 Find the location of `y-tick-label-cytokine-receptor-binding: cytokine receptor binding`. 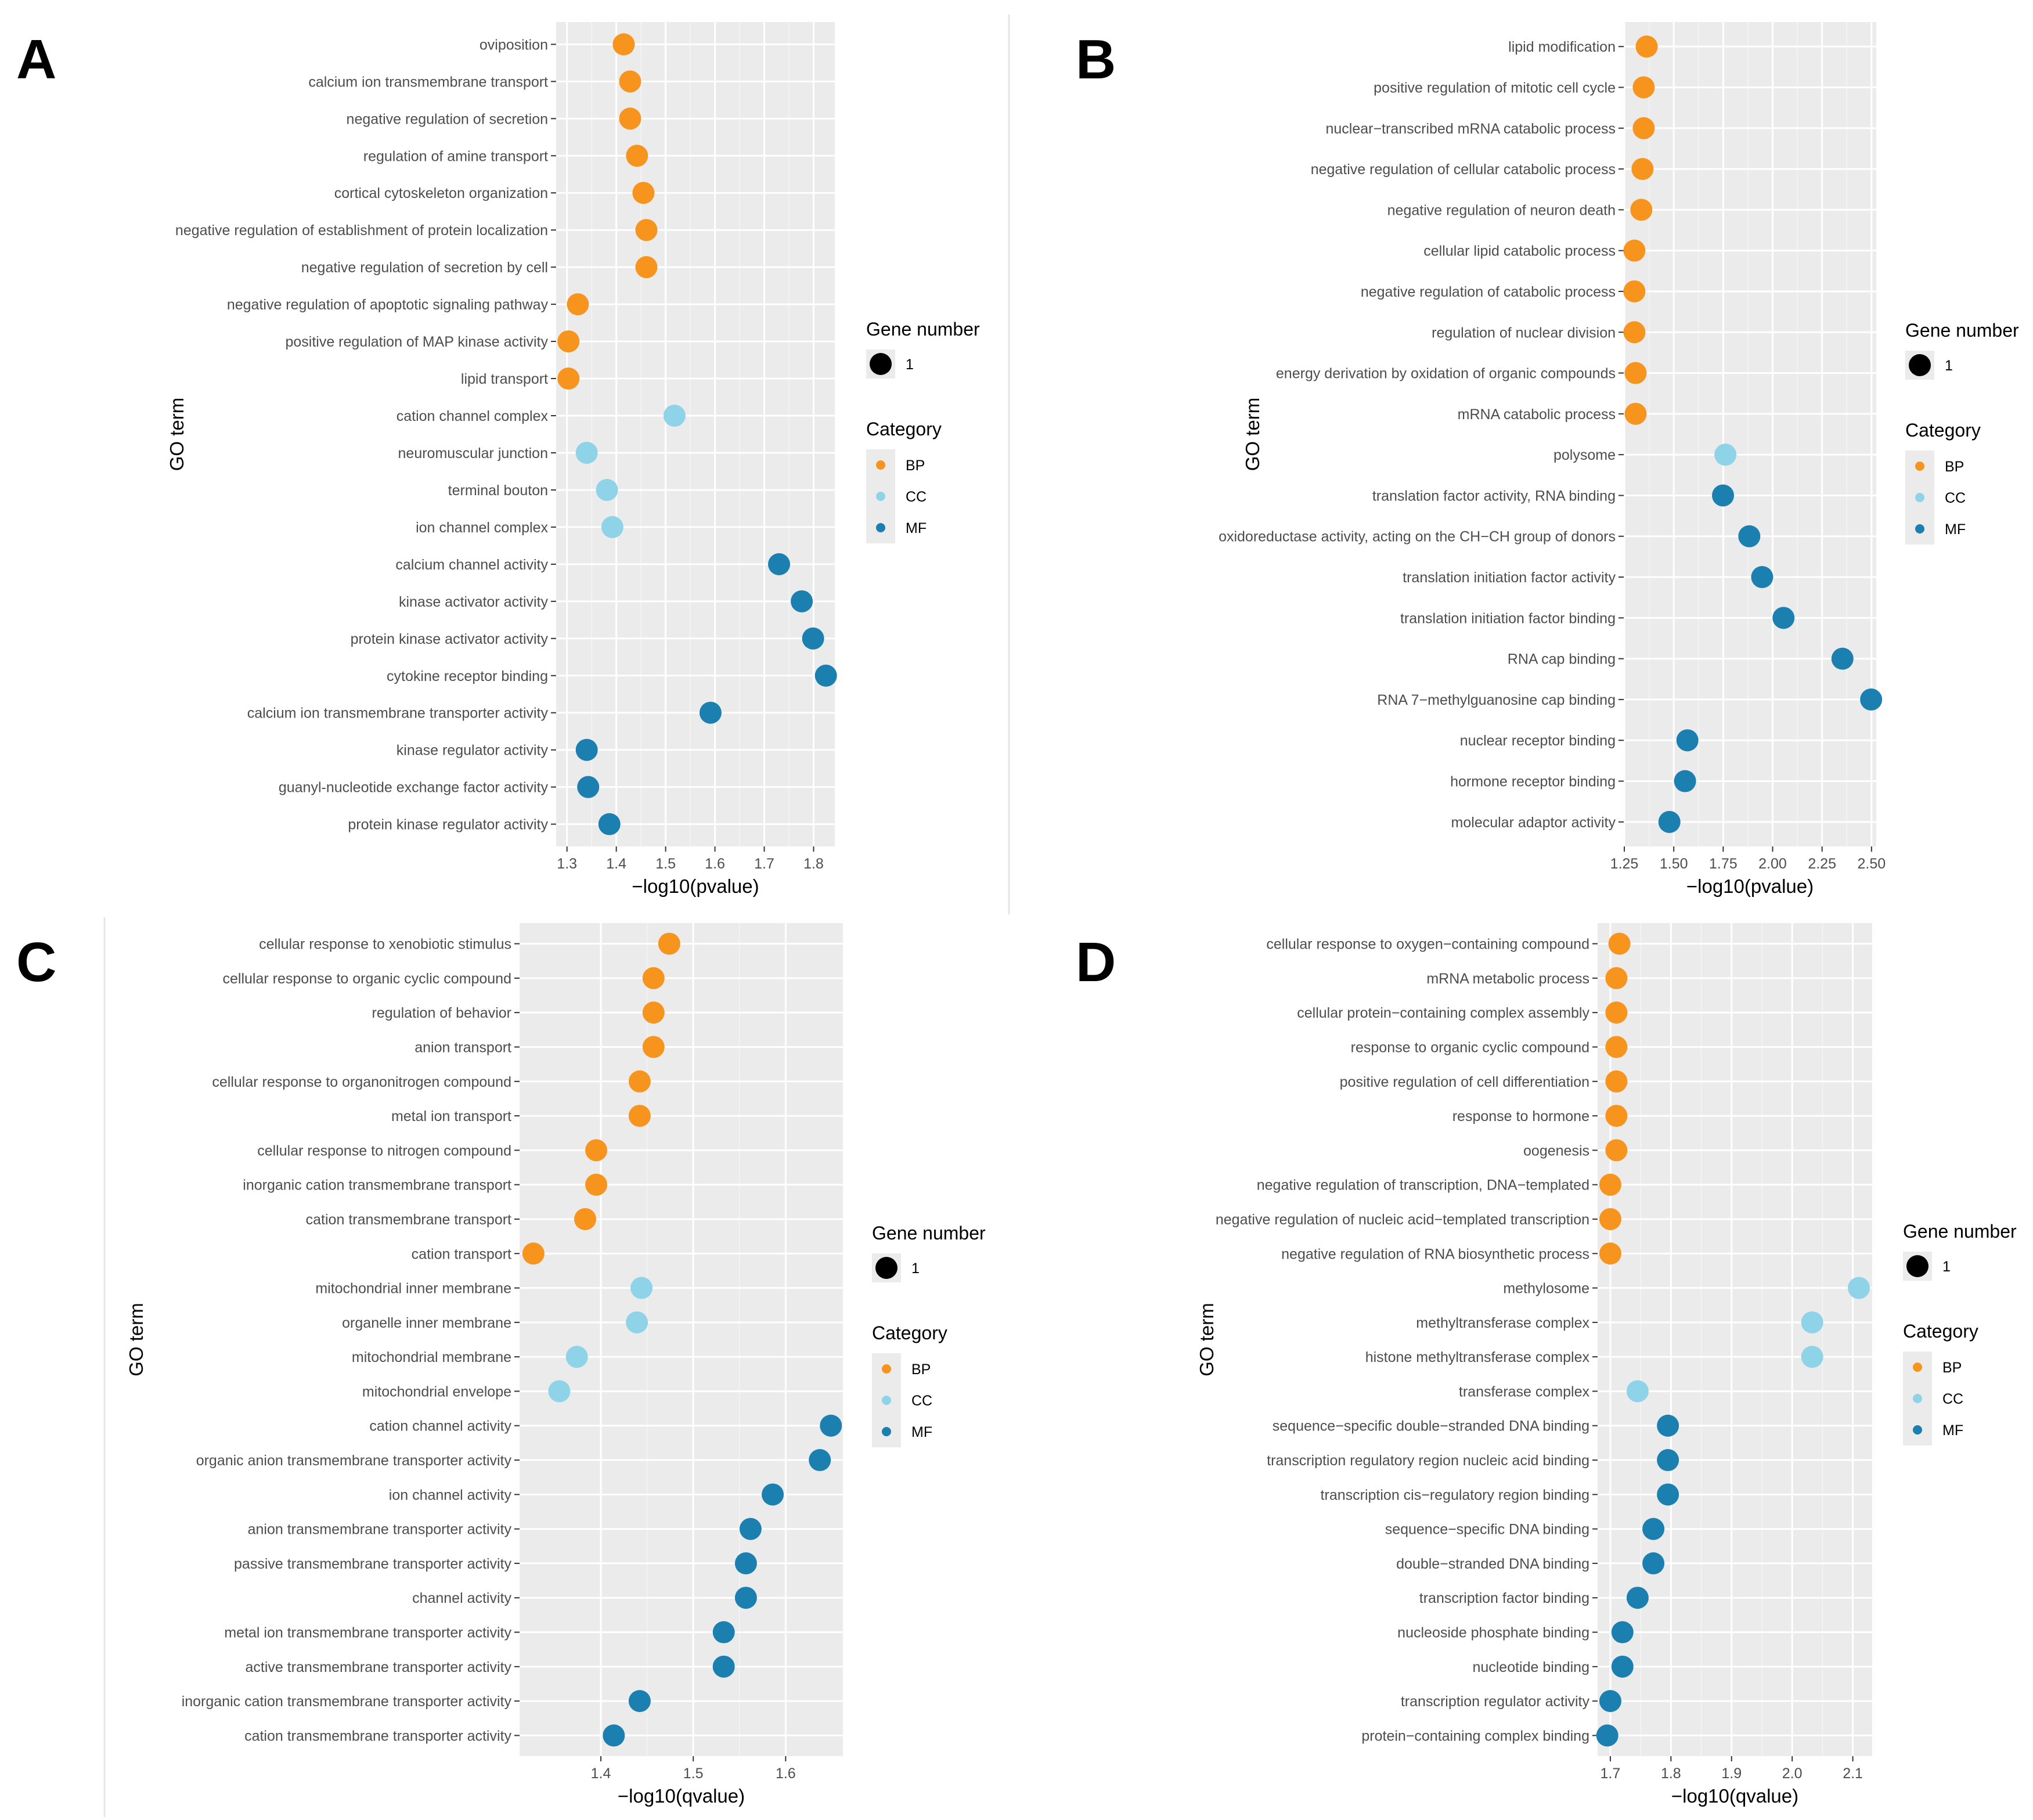

y-tick-label-cytokine-receptor-binding: cytokine receptor binding is located at coordinates (467, 676).